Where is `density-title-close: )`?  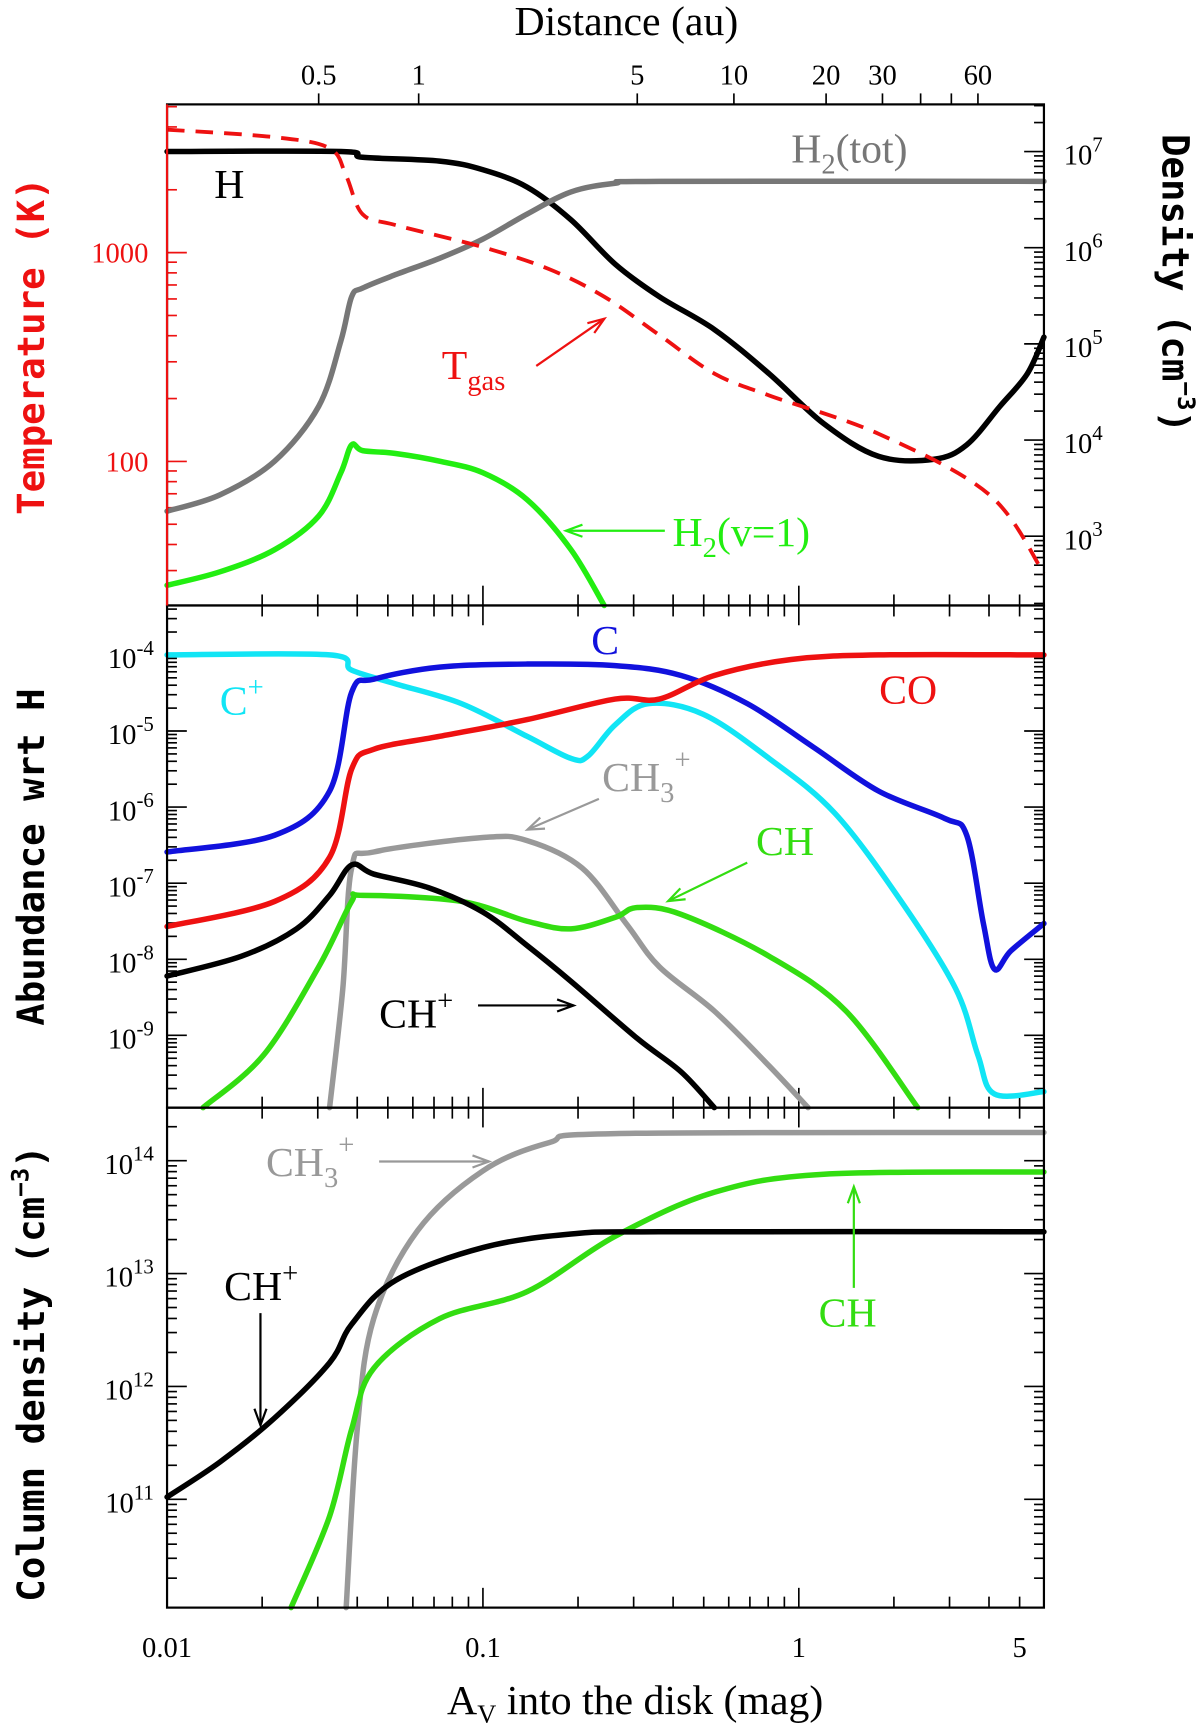
density-title-close: ) is located at coordinates (1176, 422).